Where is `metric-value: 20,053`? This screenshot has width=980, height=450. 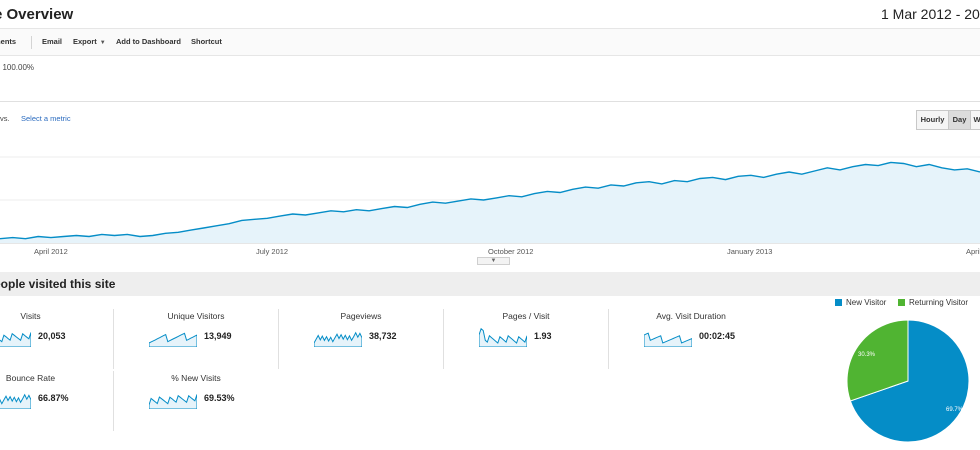 metric-value: 20,053 is located at coordinates (52, 336).